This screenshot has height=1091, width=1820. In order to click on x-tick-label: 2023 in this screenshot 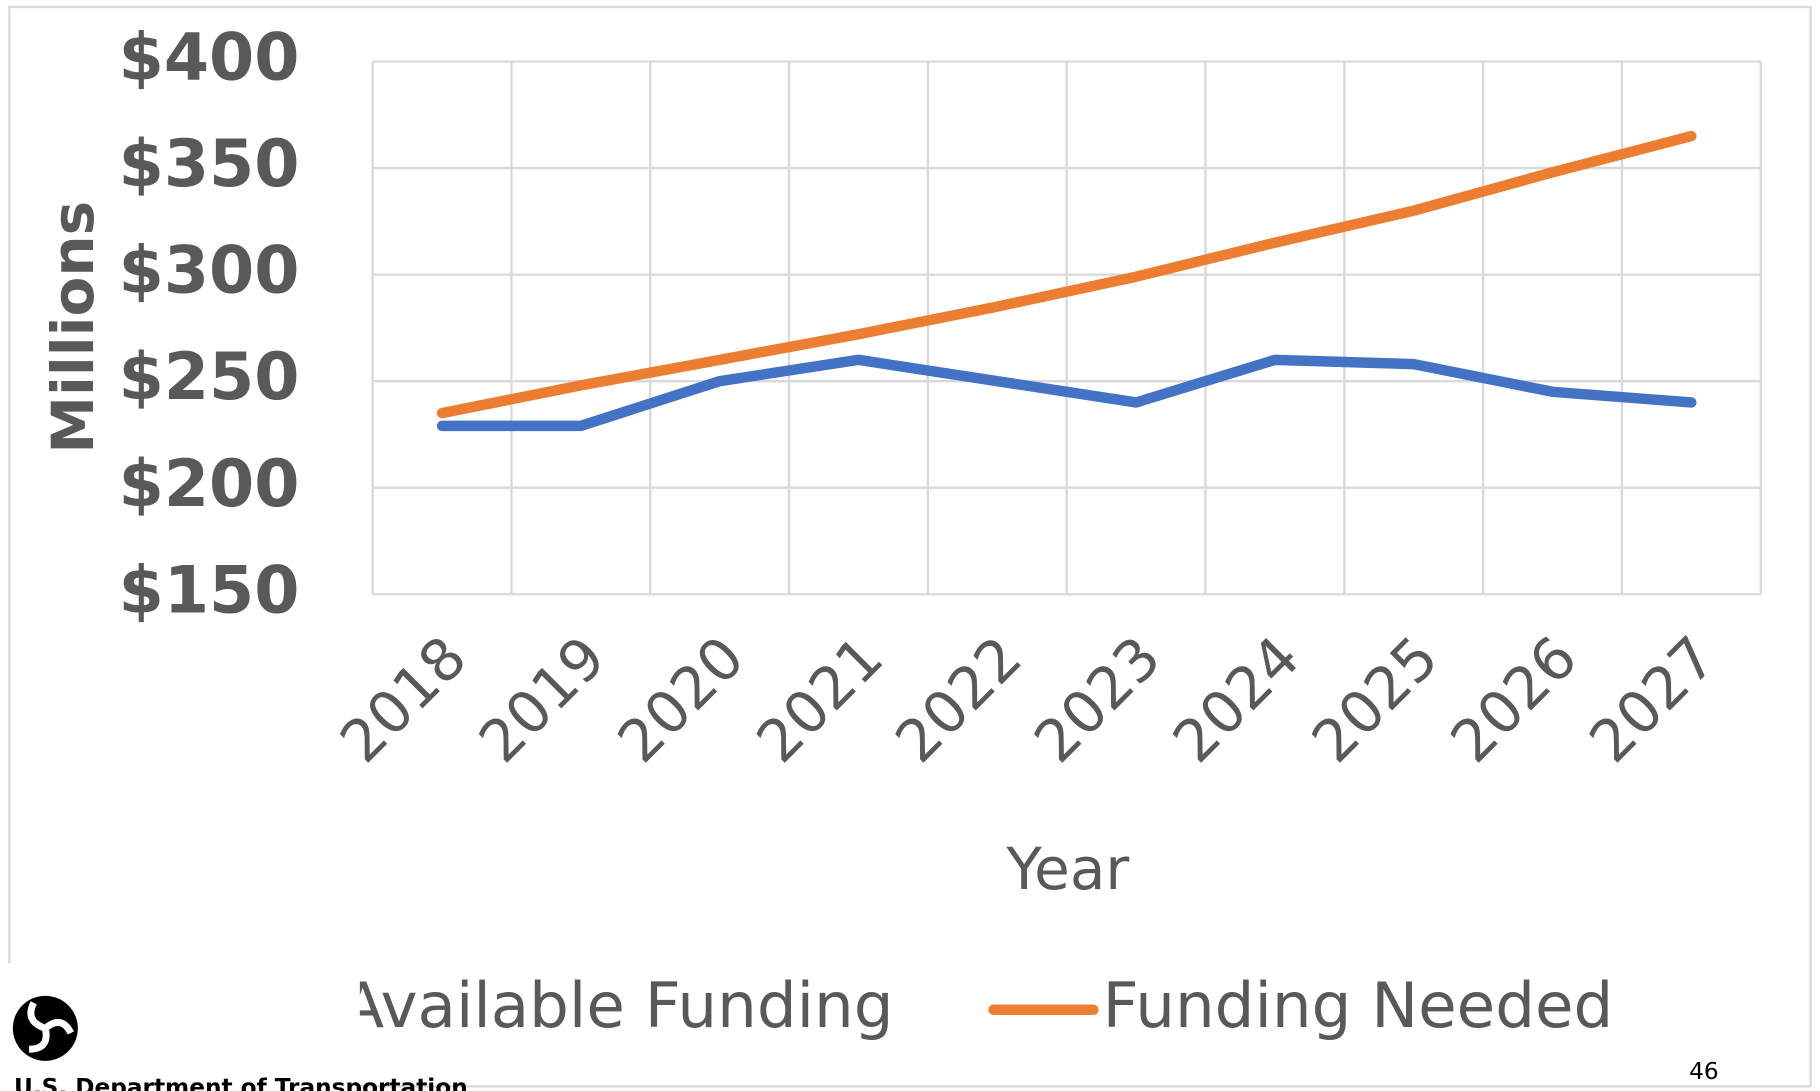, I will do `click(1097, 699)`.